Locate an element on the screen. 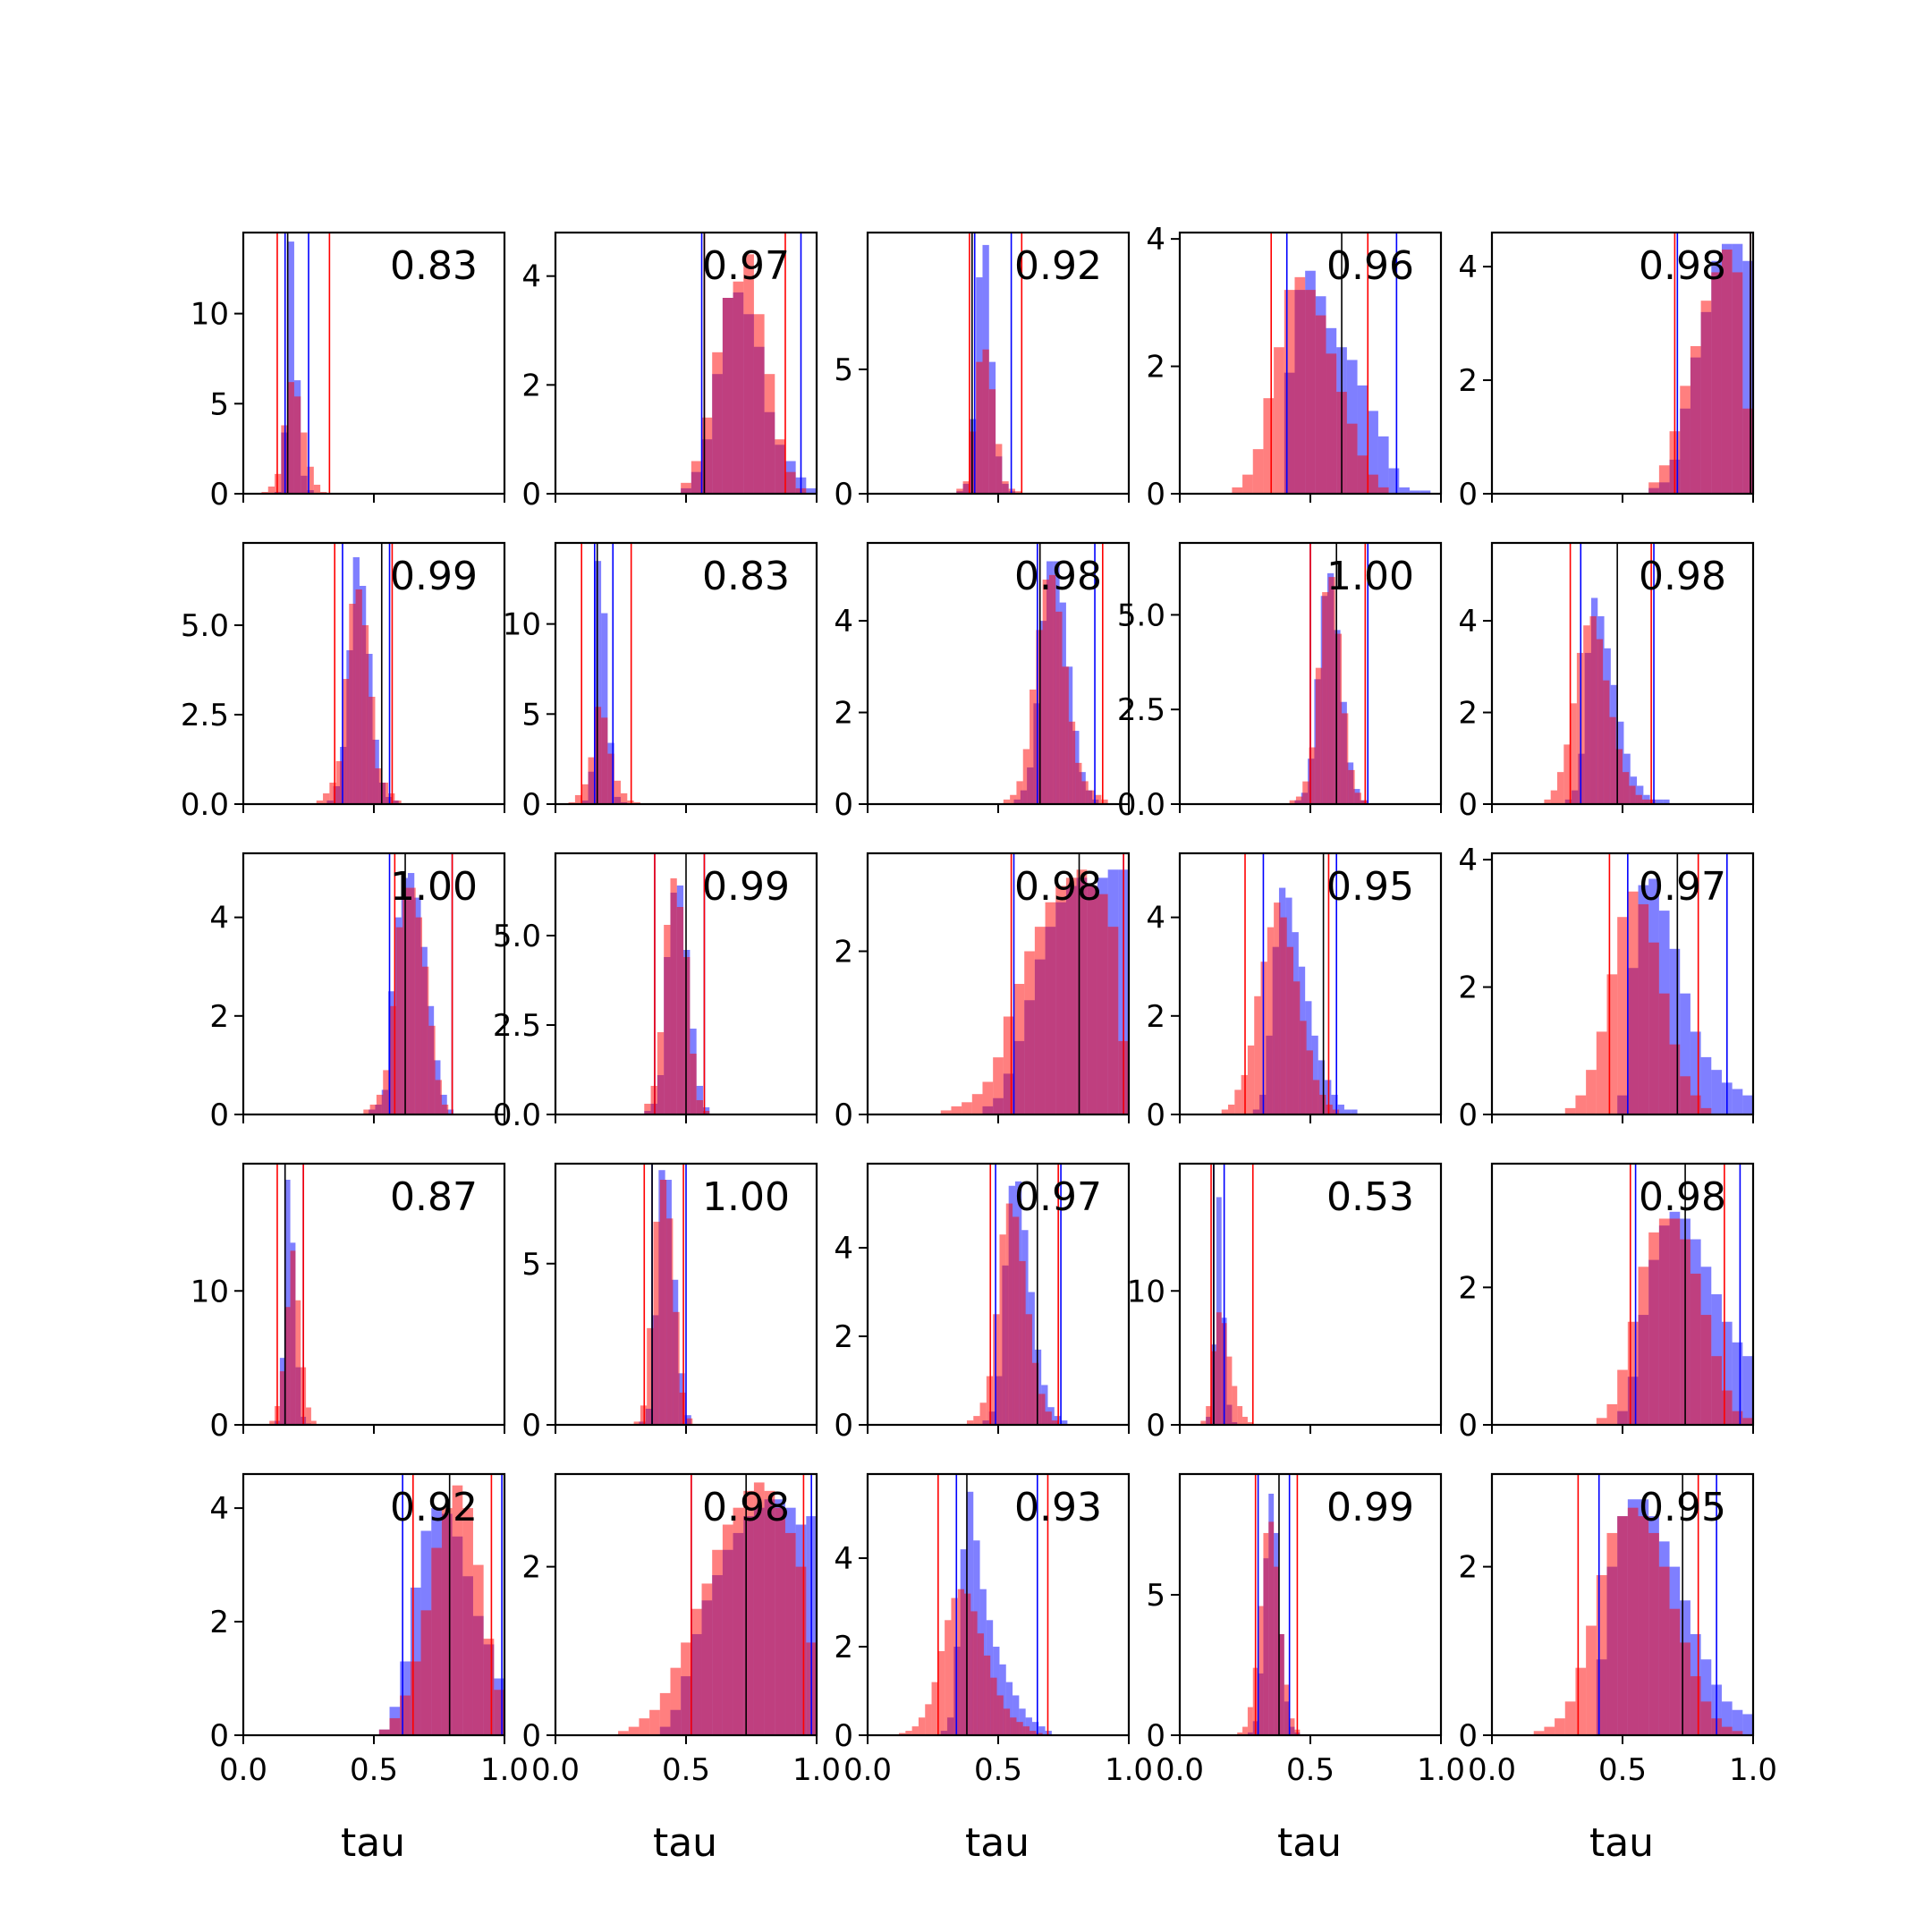 Image resolution: width=1932 pixels, height=1932 pixels. panel-r1-c3: 050.92 is located at coordinates (982, 372).